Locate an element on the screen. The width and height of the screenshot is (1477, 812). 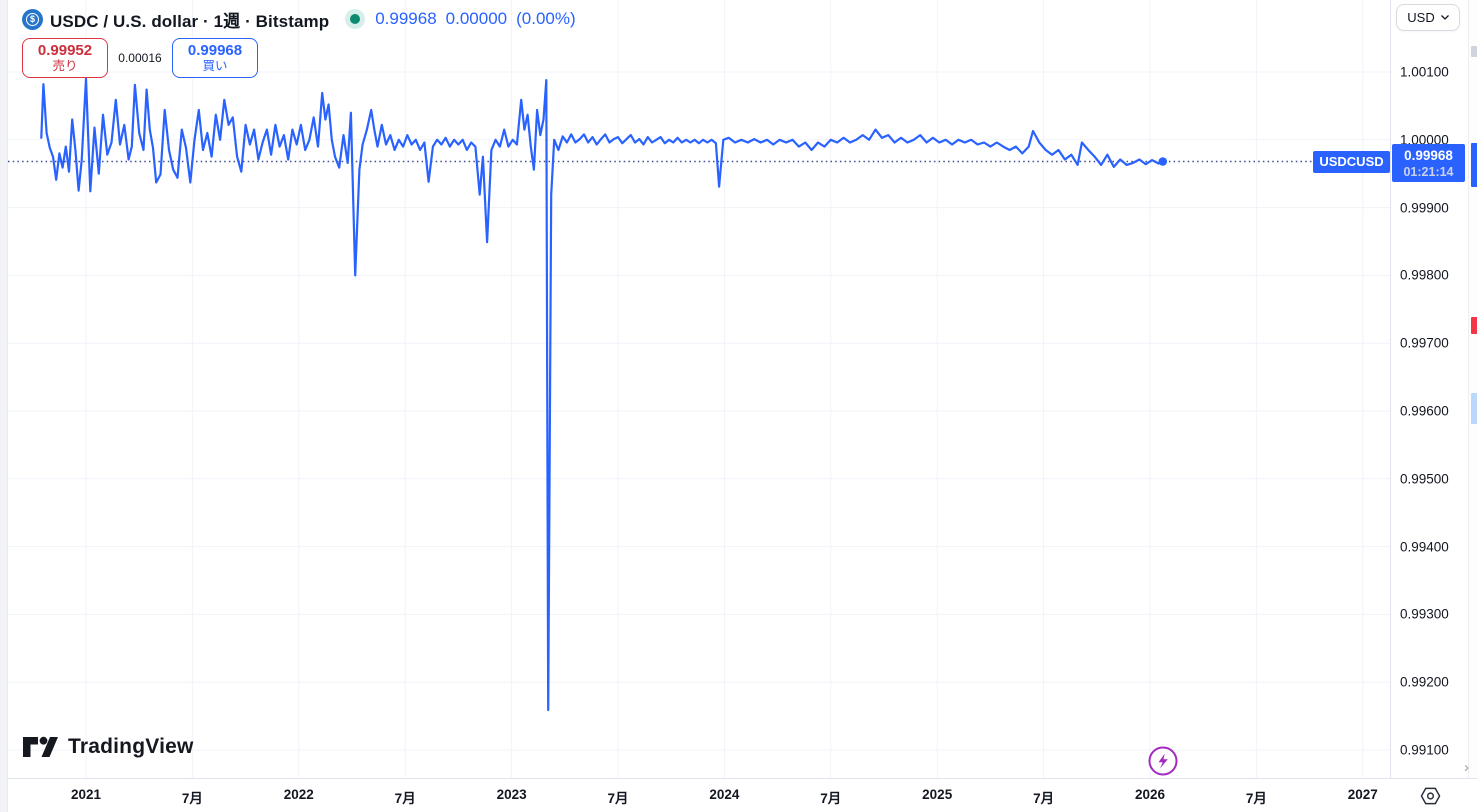
market-status-icon is located at coordinates (355, 19).